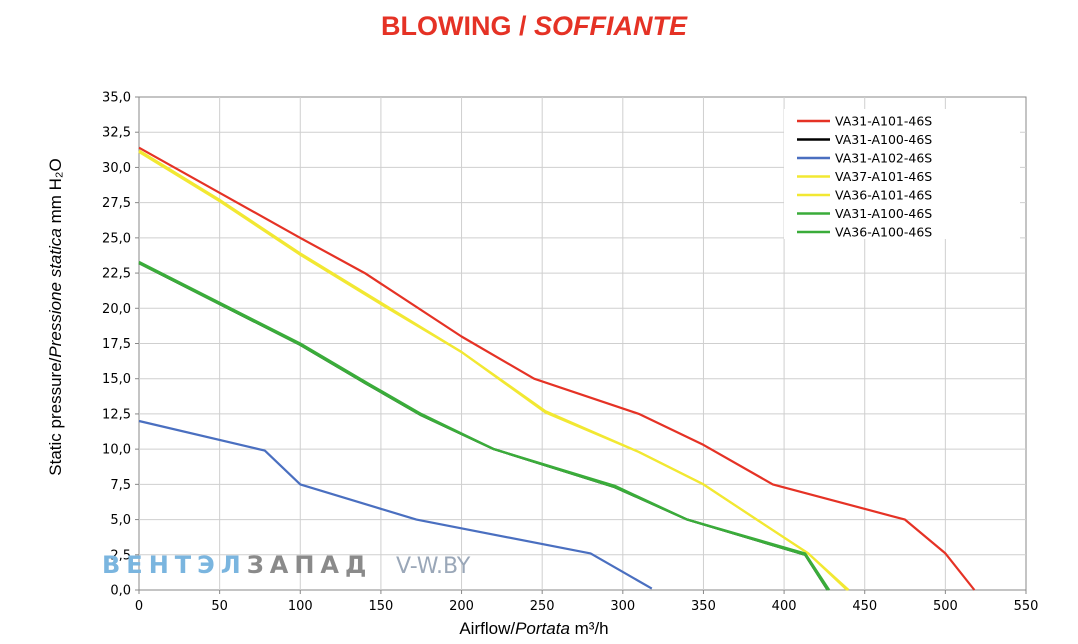 The height and width of the screenshot is (644, 1078). I want to click on y-tick-label: 22,5, so click(116, 274).